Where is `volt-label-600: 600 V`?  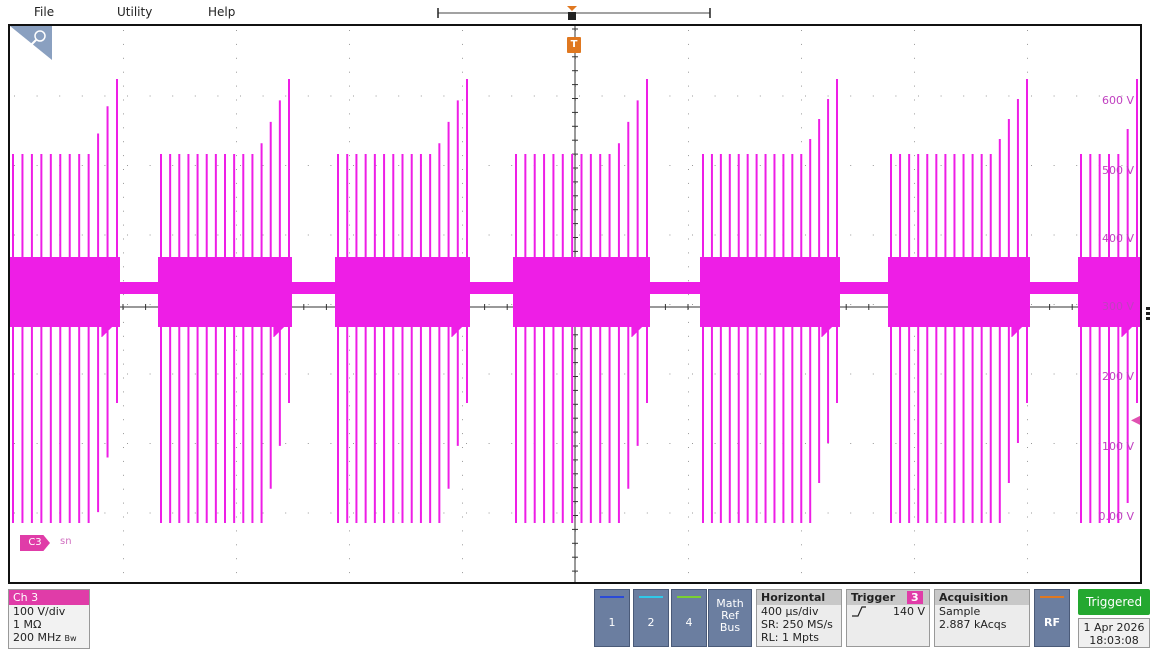 volt-label-600: 600 V is located at coordinates (1117, 100).